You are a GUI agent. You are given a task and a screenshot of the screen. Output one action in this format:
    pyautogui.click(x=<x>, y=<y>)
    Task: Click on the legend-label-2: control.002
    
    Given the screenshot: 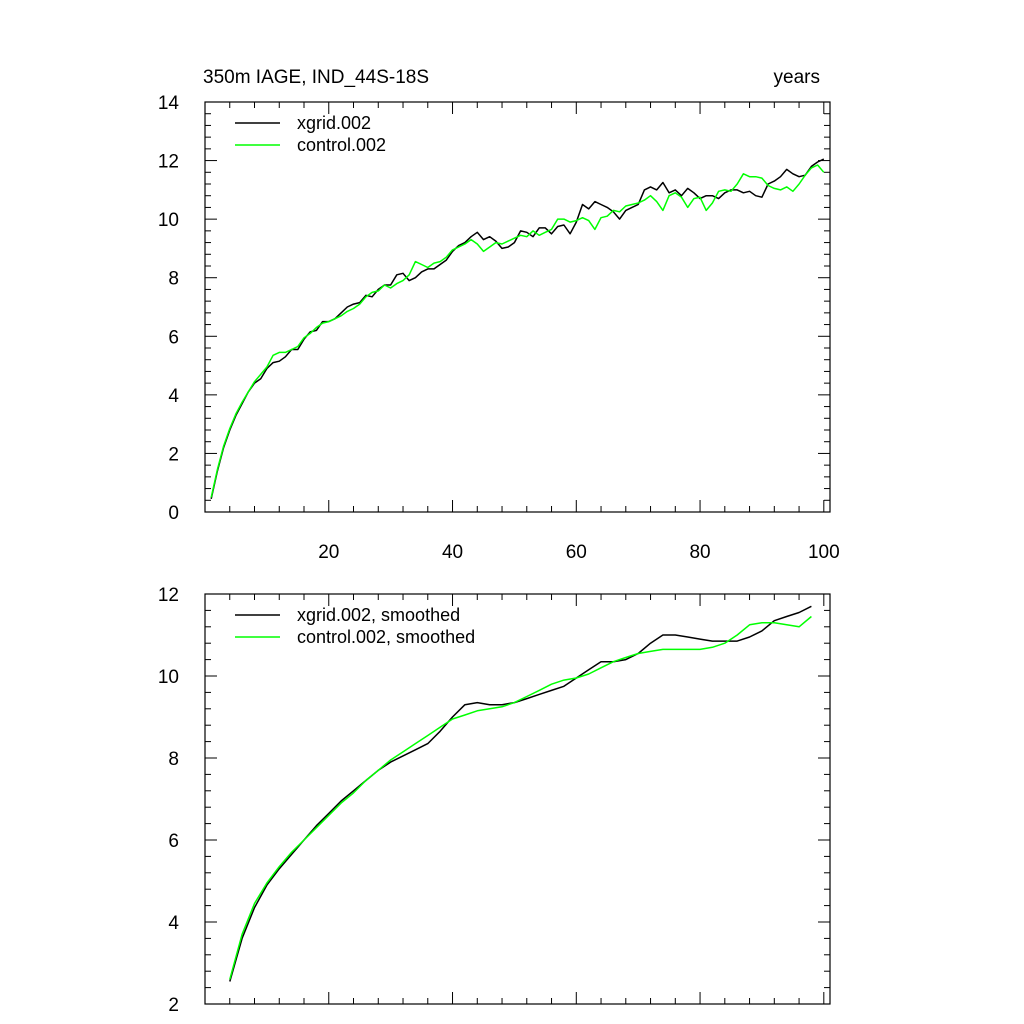 What is the action you would take?
    pyautogui.click(x=341, y=145)
    